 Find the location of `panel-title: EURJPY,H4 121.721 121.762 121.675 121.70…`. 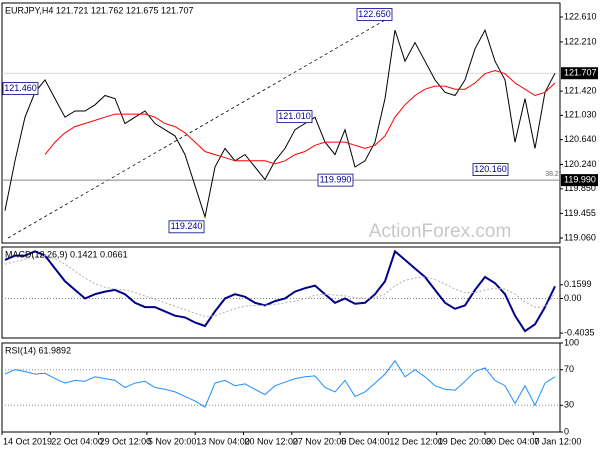

panel-title: EURJPY,H4 121.721 121.762 121.675 121.70… is located at coordinates (99, 10).